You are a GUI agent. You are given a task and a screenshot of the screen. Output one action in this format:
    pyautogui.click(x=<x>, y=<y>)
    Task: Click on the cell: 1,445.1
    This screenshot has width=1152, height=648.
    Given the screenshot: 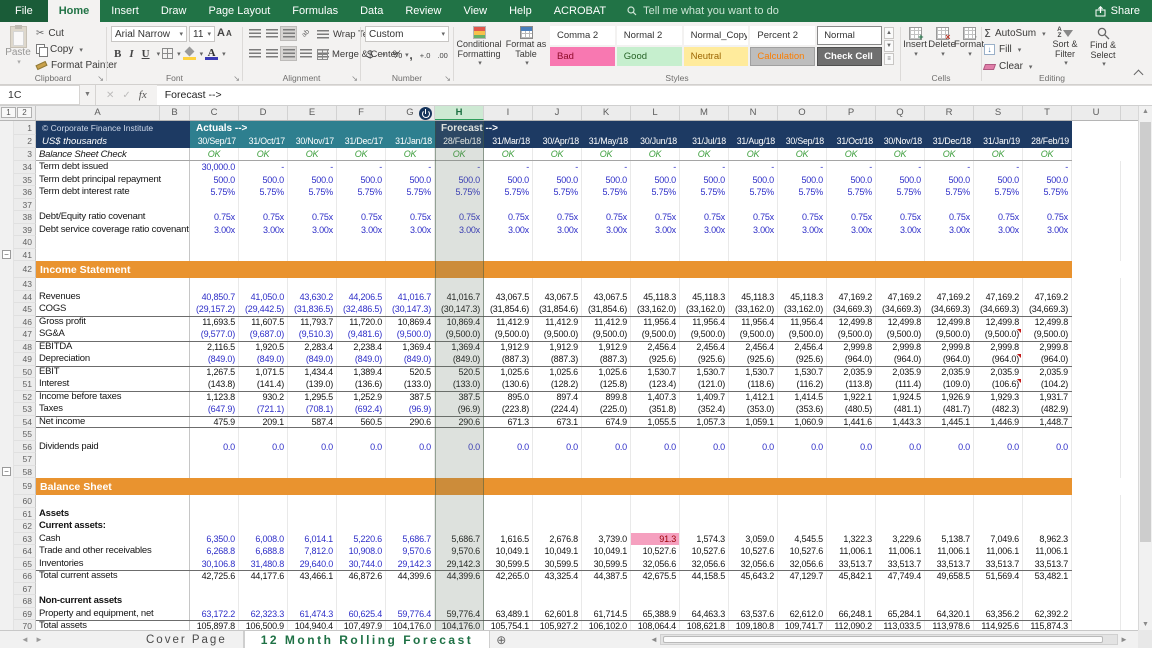 What is the action you would take?
    pyautogui.click(x=949, y=421)
    